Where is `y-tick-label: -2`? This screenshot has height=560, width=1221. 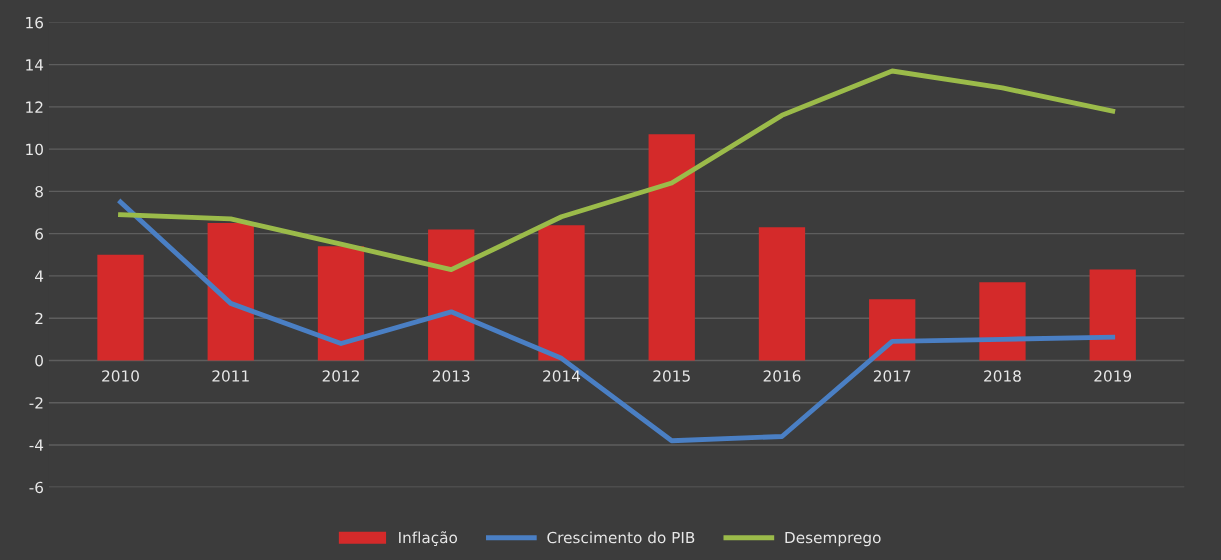
y-tick-label: -2 is located at coordinates (36, 403).